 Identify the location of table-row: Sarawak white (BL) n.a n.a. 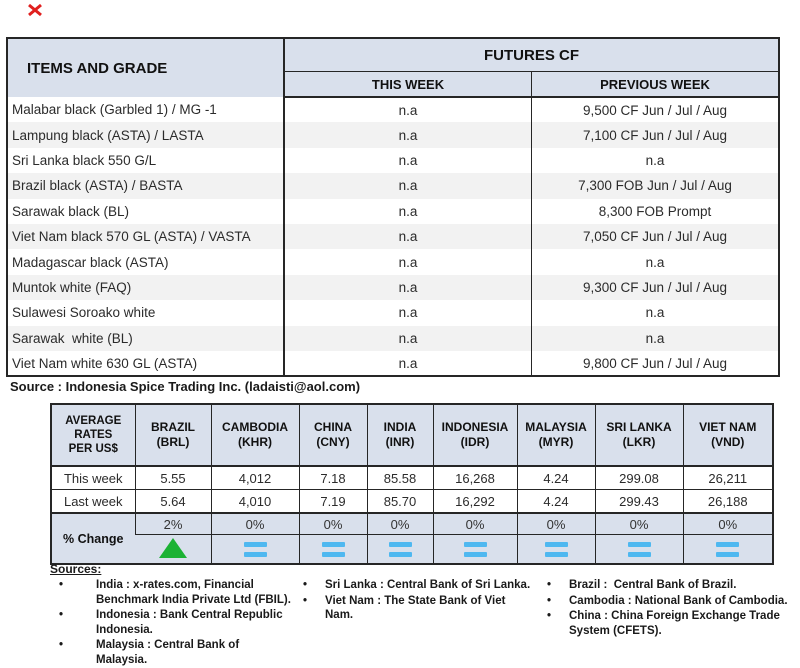
(393, 338).